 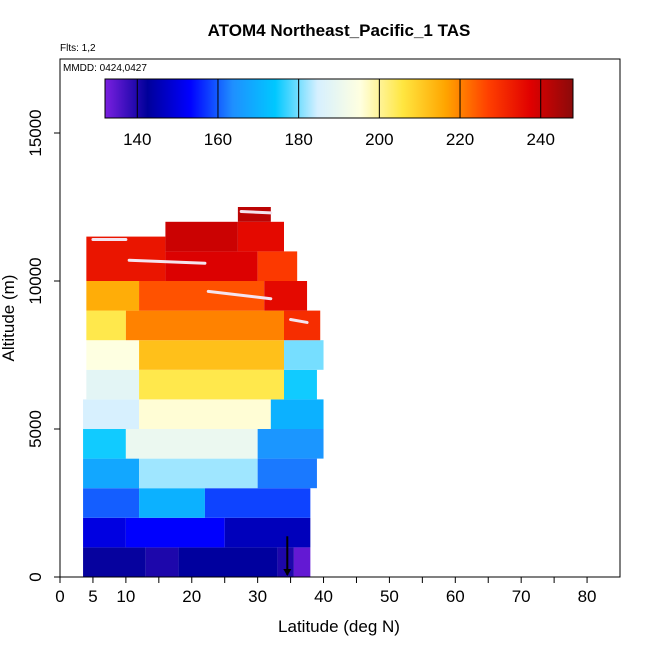 I want to click on date-note: MMDD: 0424,0427, so click(x=105, y=68).